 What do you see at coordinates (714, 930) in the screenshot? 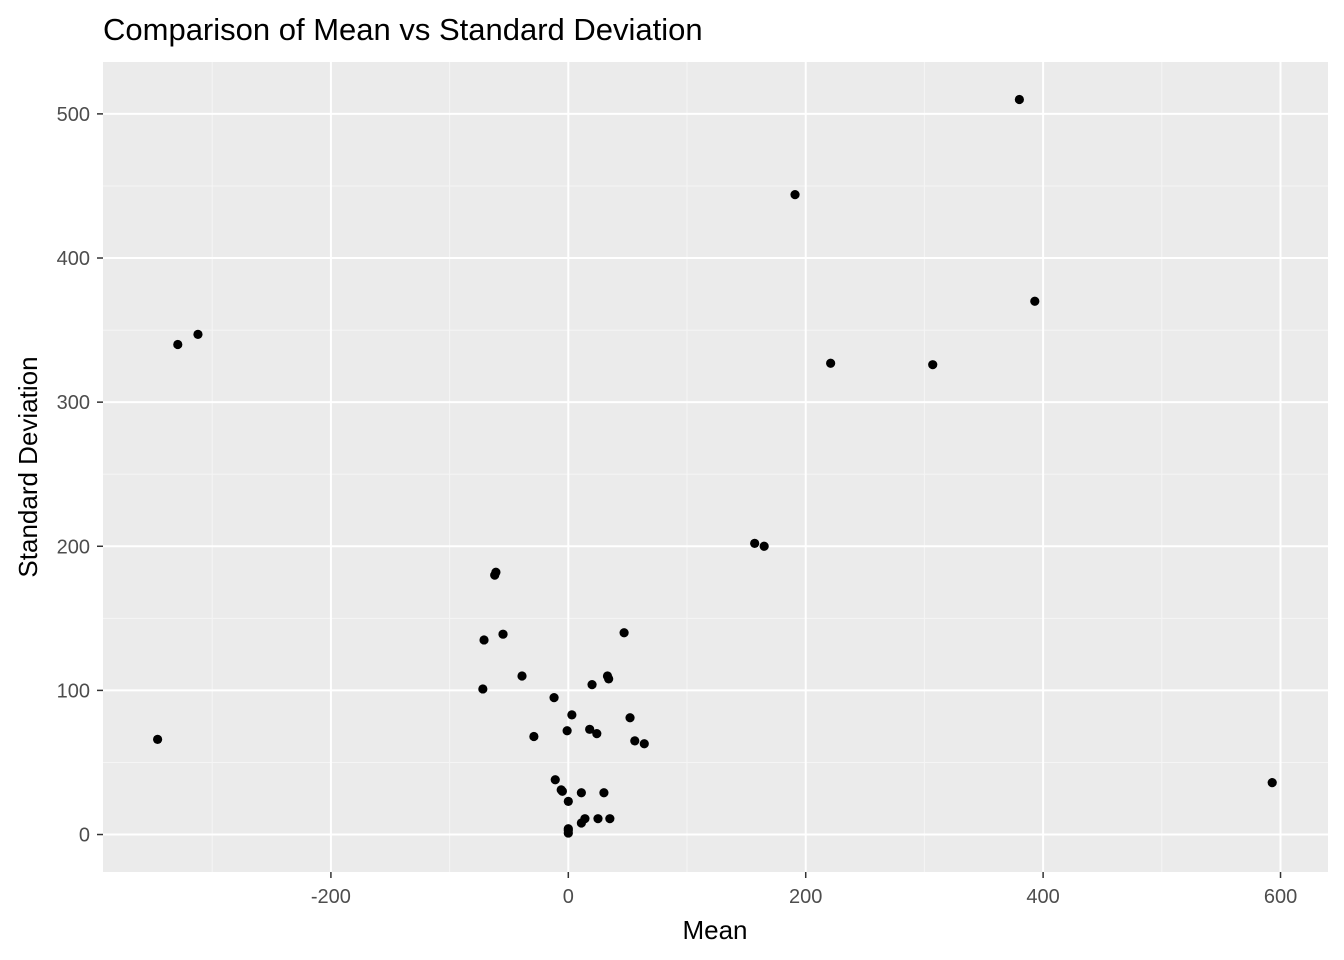
I see `x-axis-title: Mean` at bounding box center [714, 930].